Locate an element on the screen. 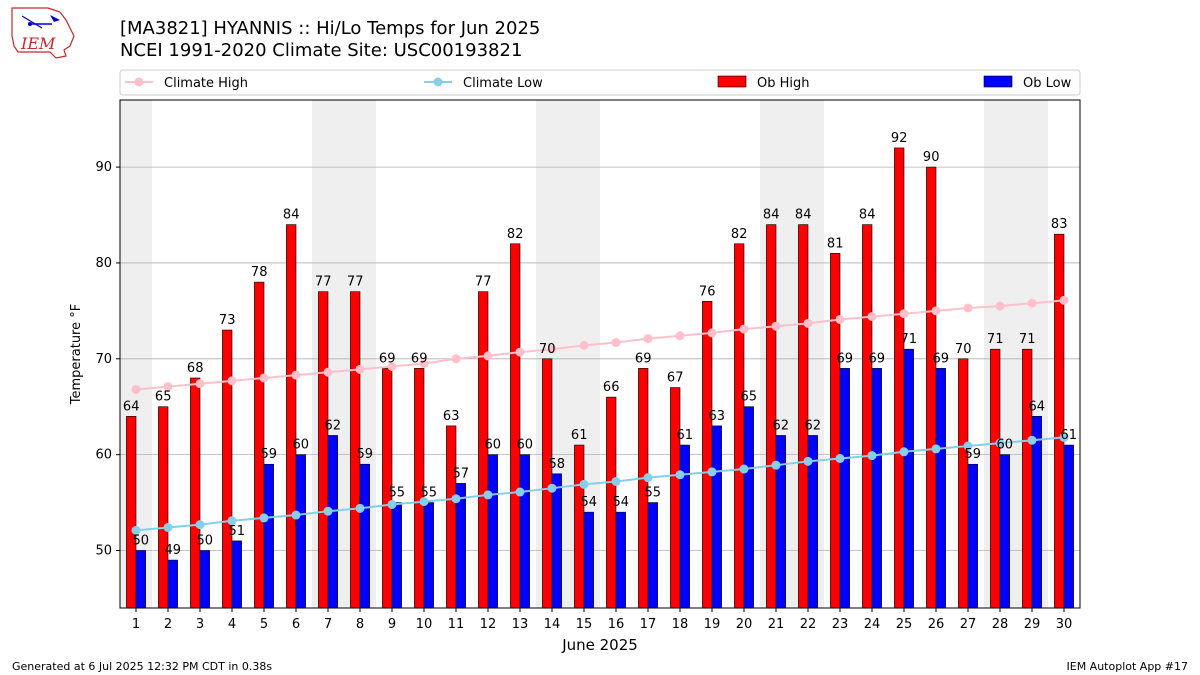  climate-low-line is located at coordinates (600, 484).